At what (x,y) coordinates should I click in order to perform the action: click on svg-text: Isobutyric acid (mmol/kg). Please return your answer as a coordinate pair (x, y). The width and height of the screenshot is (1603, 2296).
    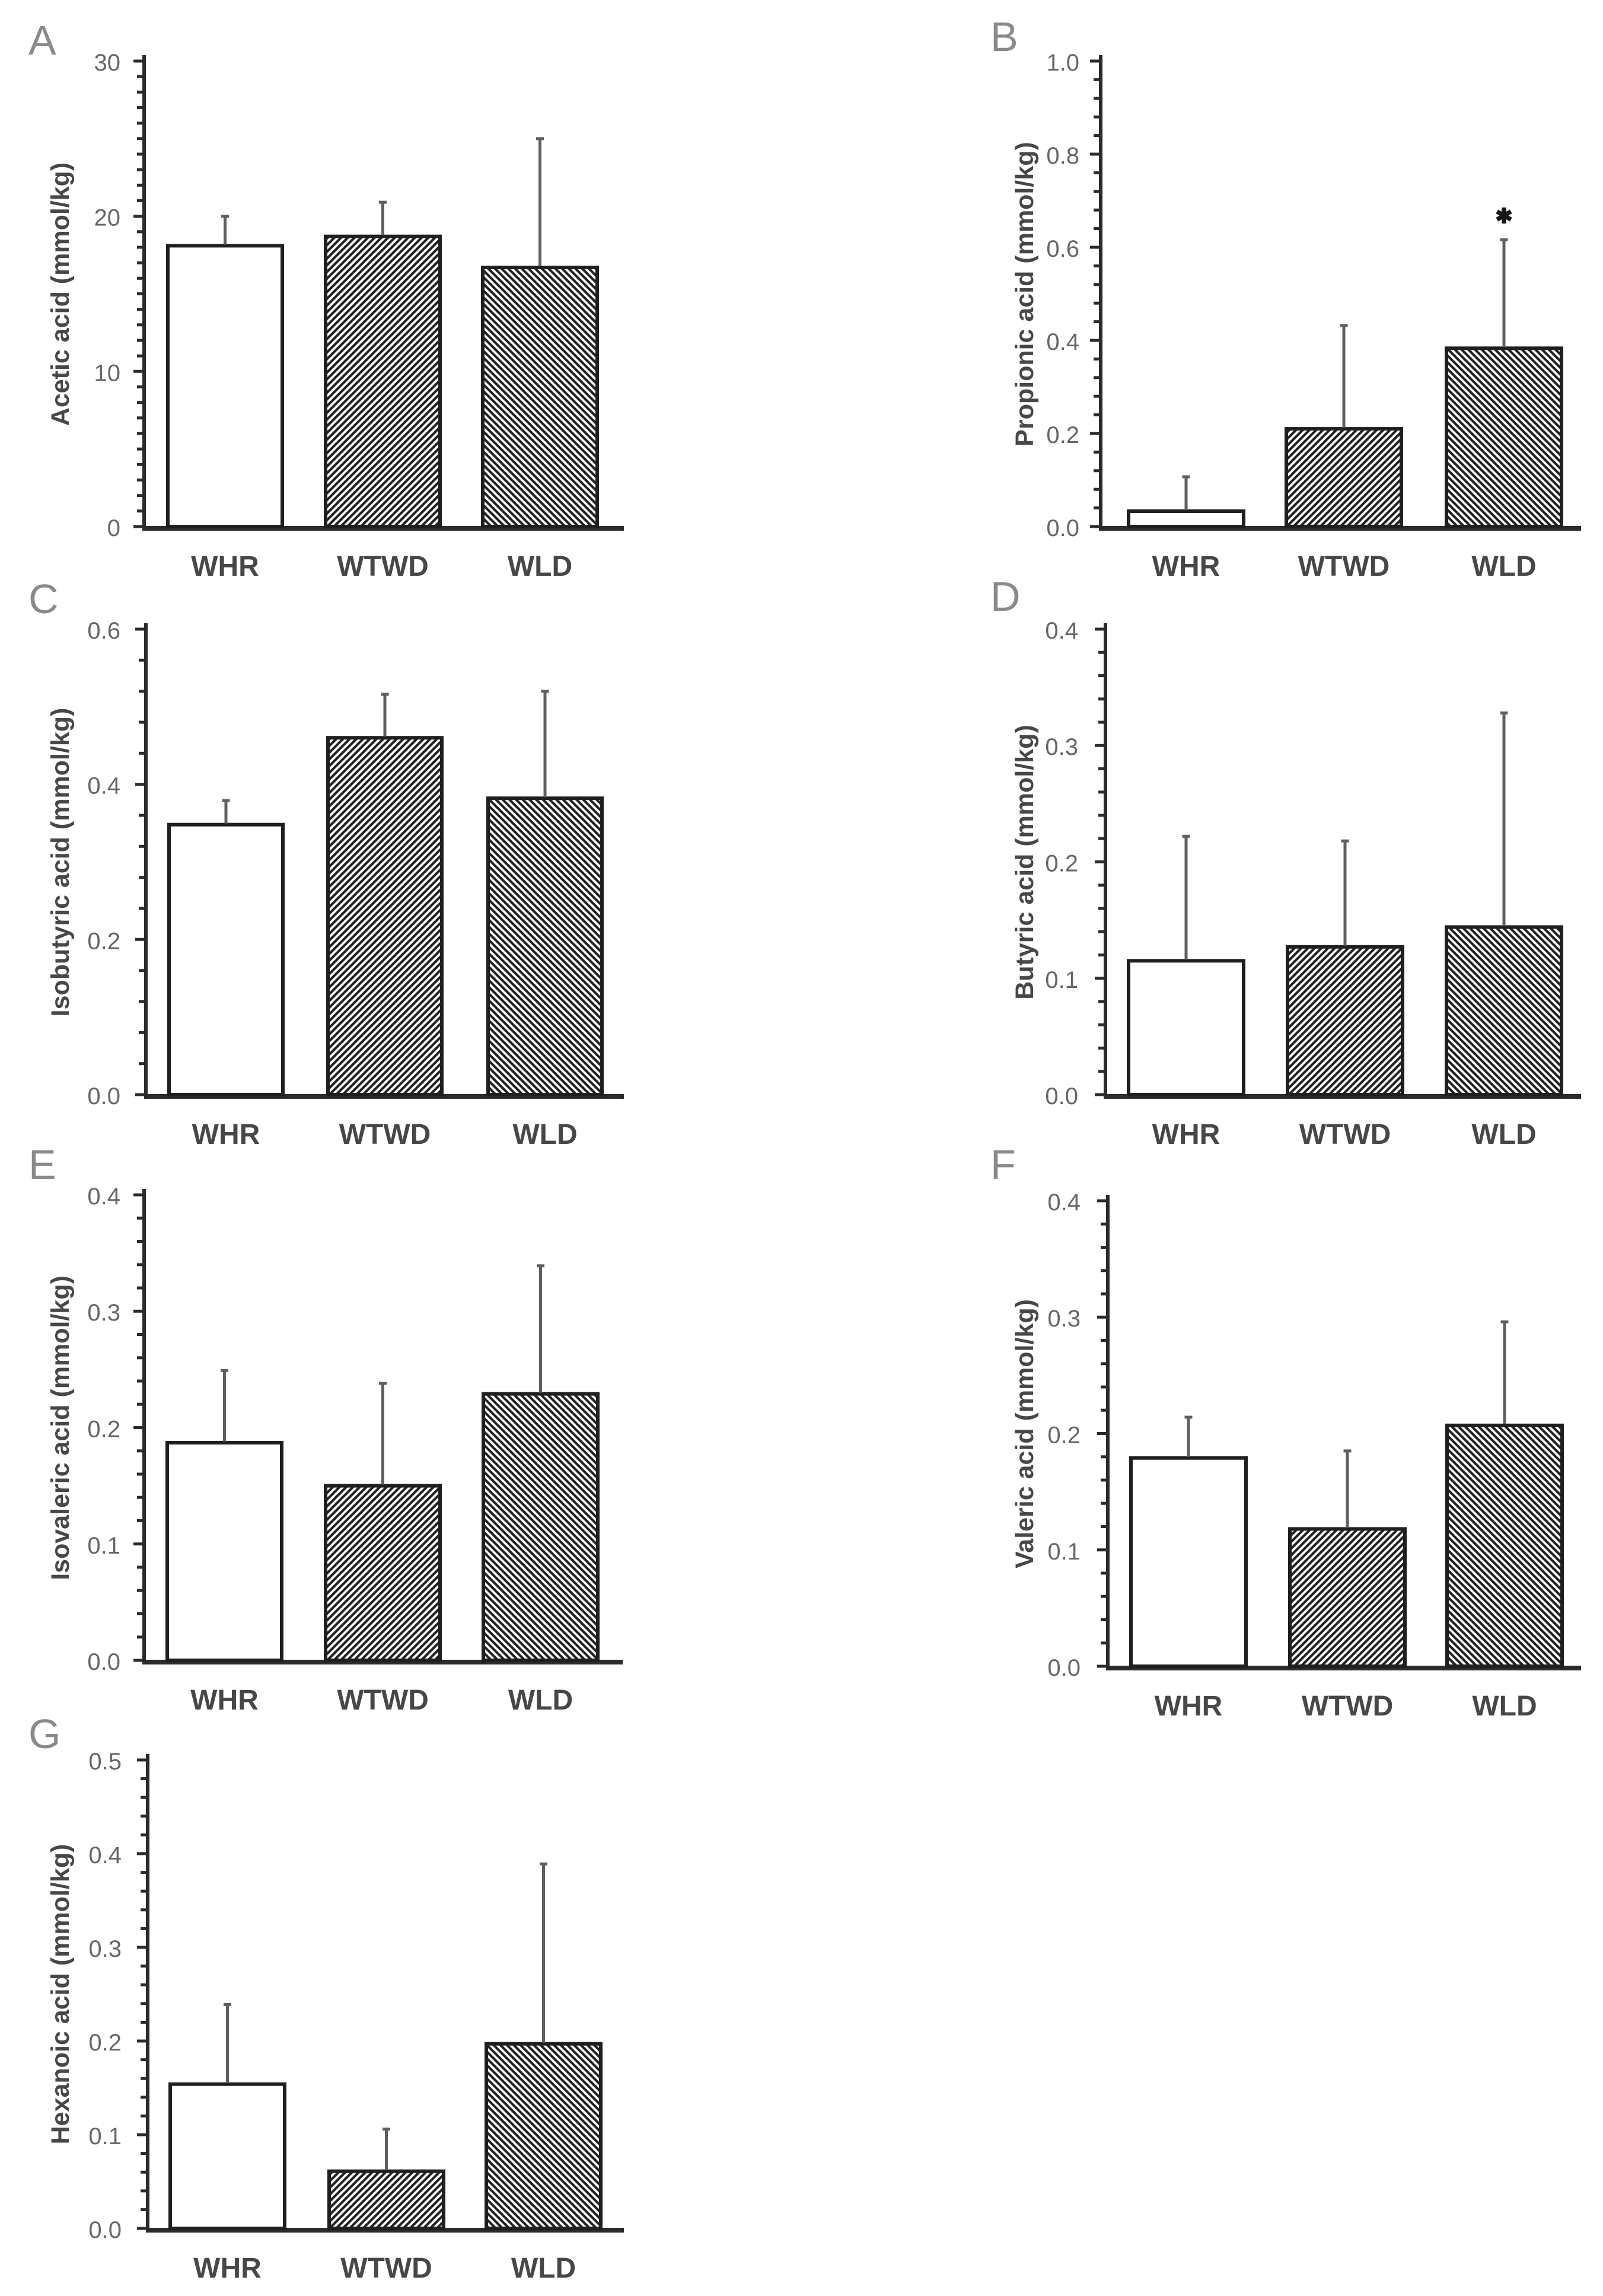
    Looking at the image, I should click on (61, 862).